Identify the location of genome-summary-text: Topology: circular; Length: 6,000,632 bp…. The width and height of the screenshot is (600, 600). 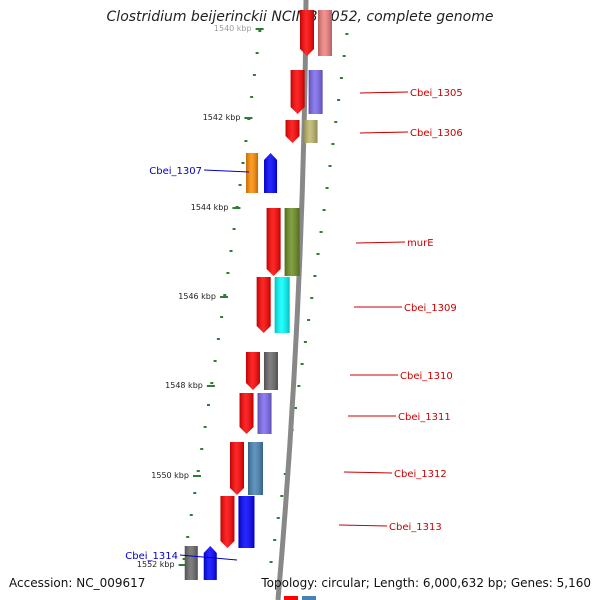
(426, 583).